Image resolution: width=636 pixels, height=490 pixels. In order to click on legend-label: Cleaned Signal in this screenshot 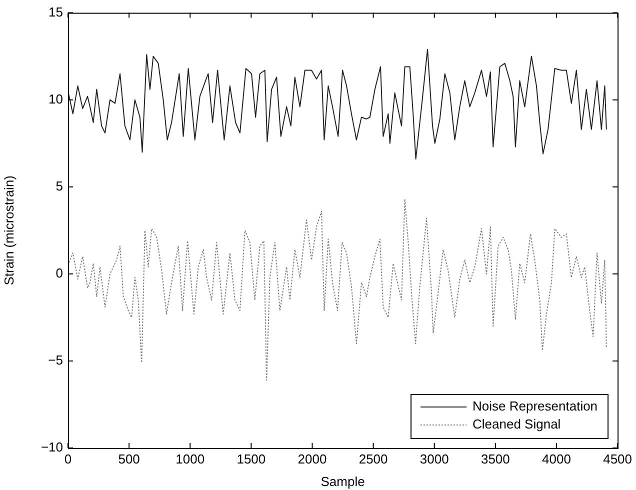, I will do `click(516, 424)`.